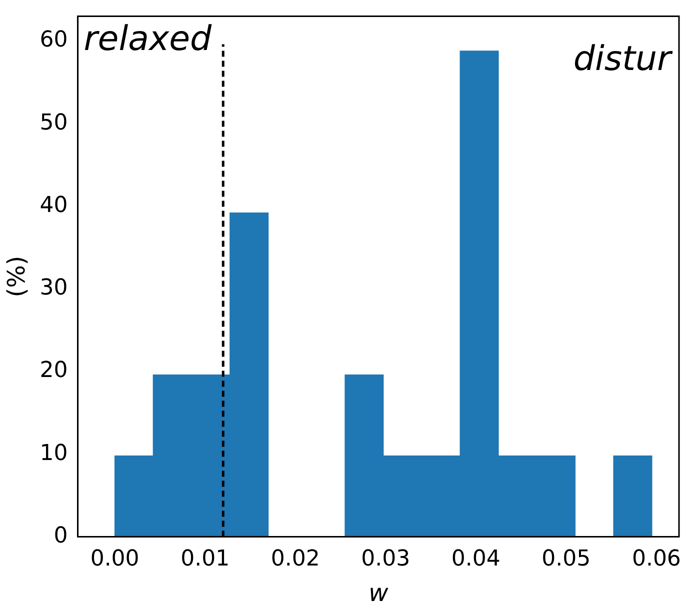 Image resolution: width=691 pixels, height=613 pixels. I want to click on x-tick-label: 0.06, so click(656, 559).